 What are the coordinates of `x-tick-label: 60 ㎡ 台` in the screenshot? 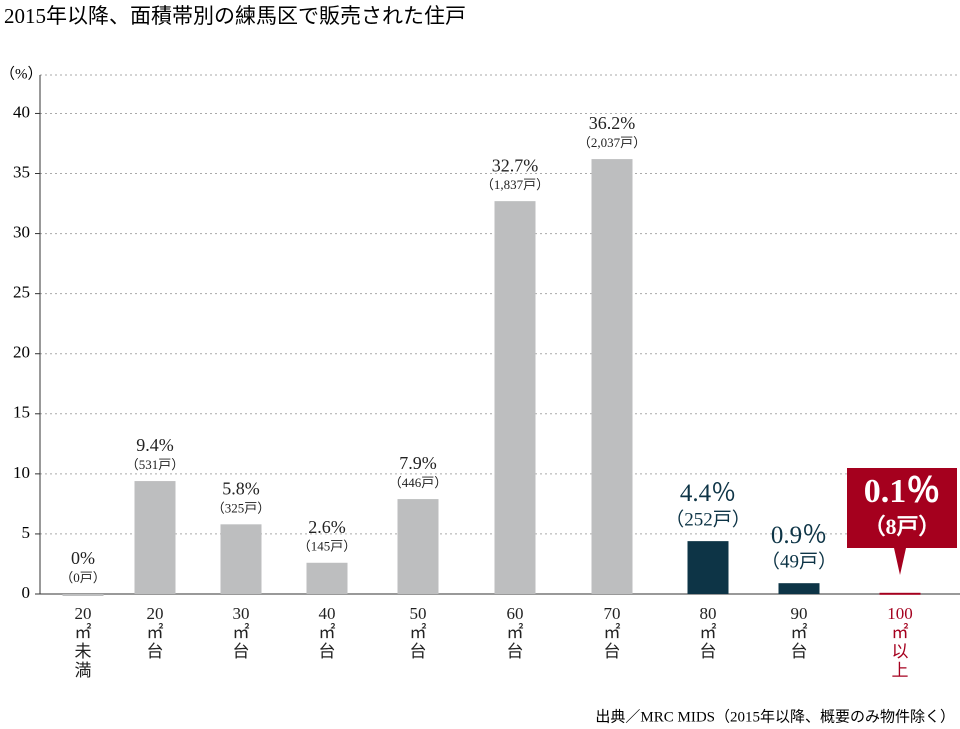 It's located at (515, 632).